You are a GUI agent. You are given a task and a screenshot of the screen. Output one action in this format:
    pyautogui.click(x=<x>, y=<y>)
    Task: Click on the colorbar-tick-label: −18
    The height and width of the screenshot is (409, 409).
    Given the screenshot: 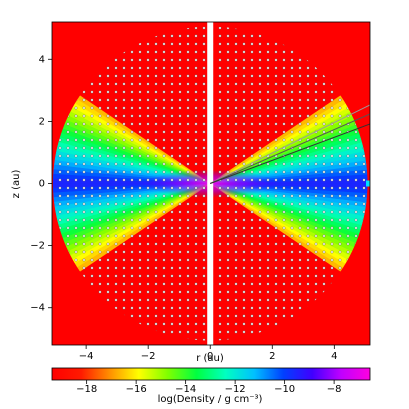 What is the action you would take?
    pyautogui.click(x=86, y=389)
    